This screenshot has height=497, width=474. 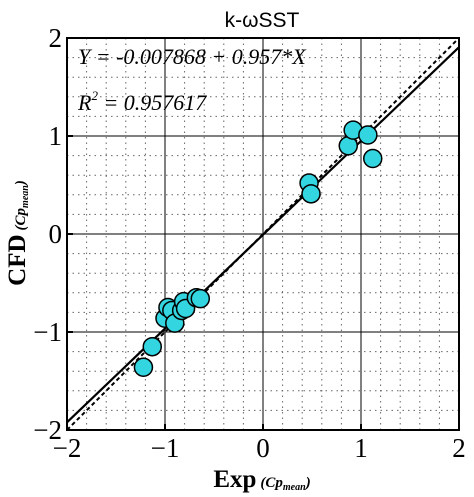 What do you see at coordinates (21, 218) in the screenshot?
I see `y-axis-label-sub: (Cp` at bounding box center [21, 218].